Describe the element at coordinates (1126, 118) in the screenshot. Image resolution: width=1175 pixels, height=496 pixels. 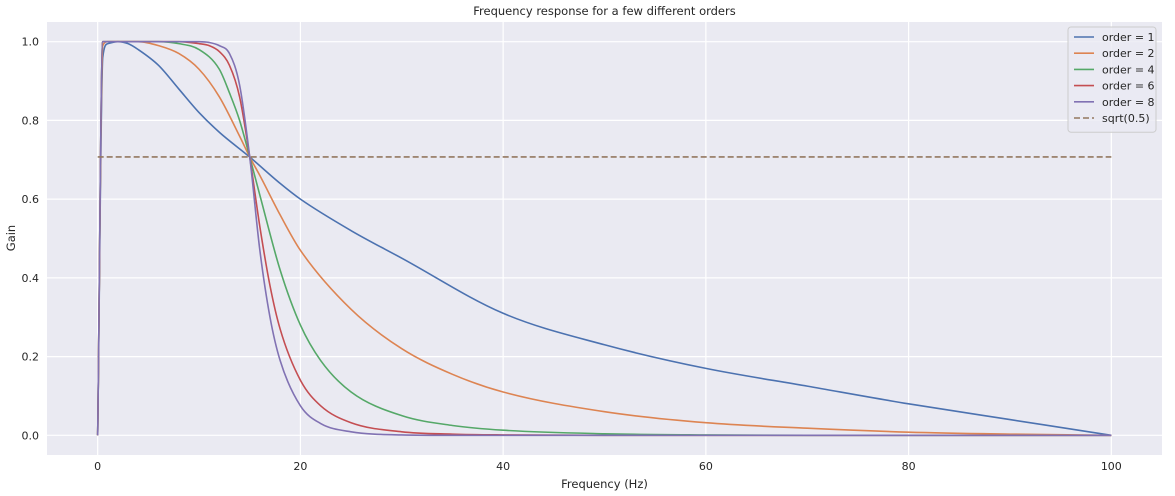
I see `legend-label: sqrt(0.5)` at that location.